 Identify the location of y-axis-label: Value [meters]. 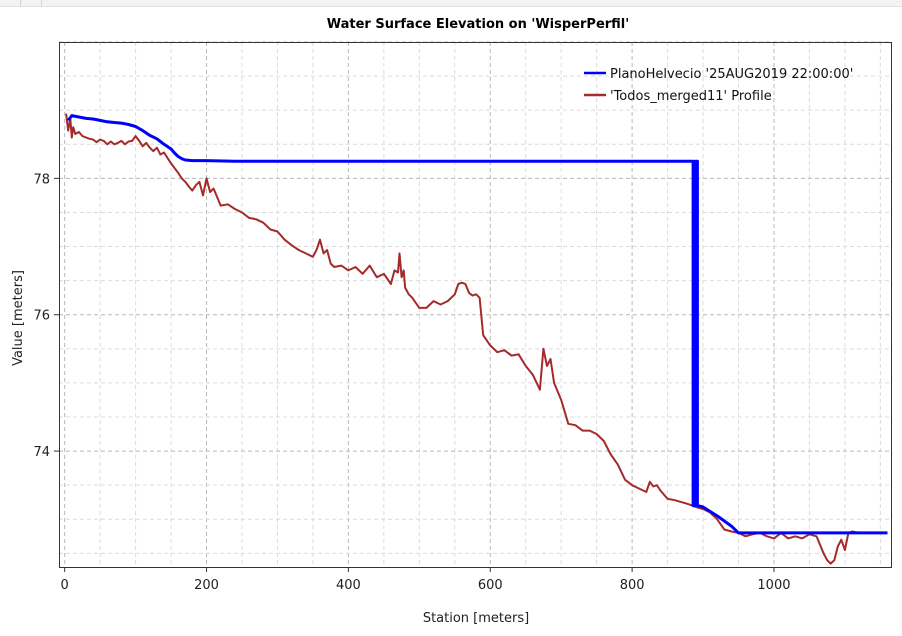
(18, 318).